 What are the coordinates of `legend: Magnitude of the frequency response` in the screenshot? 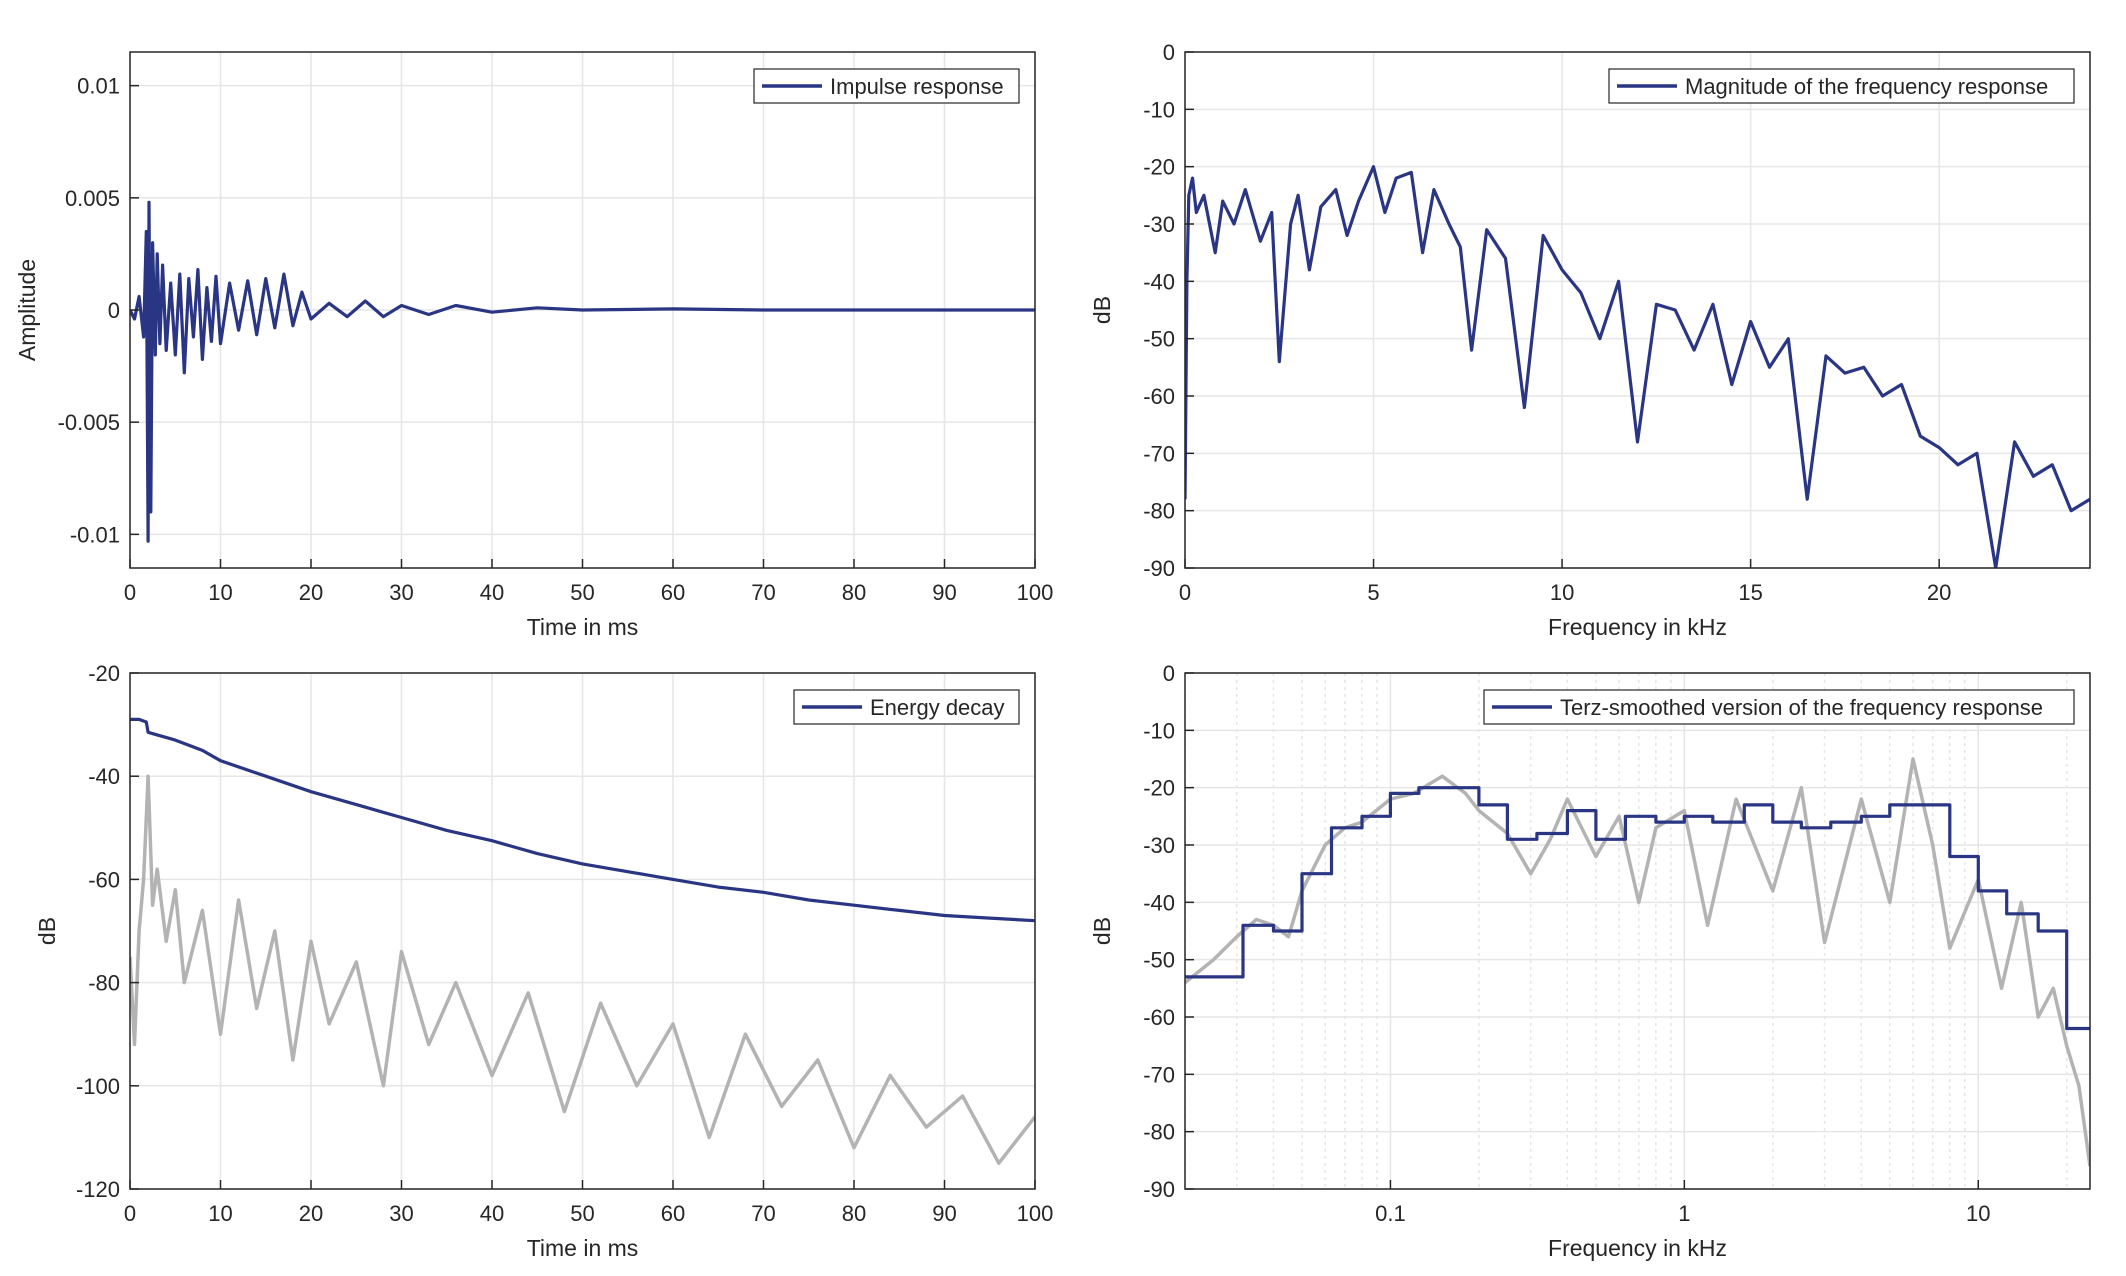 It's located at (1841, 86).